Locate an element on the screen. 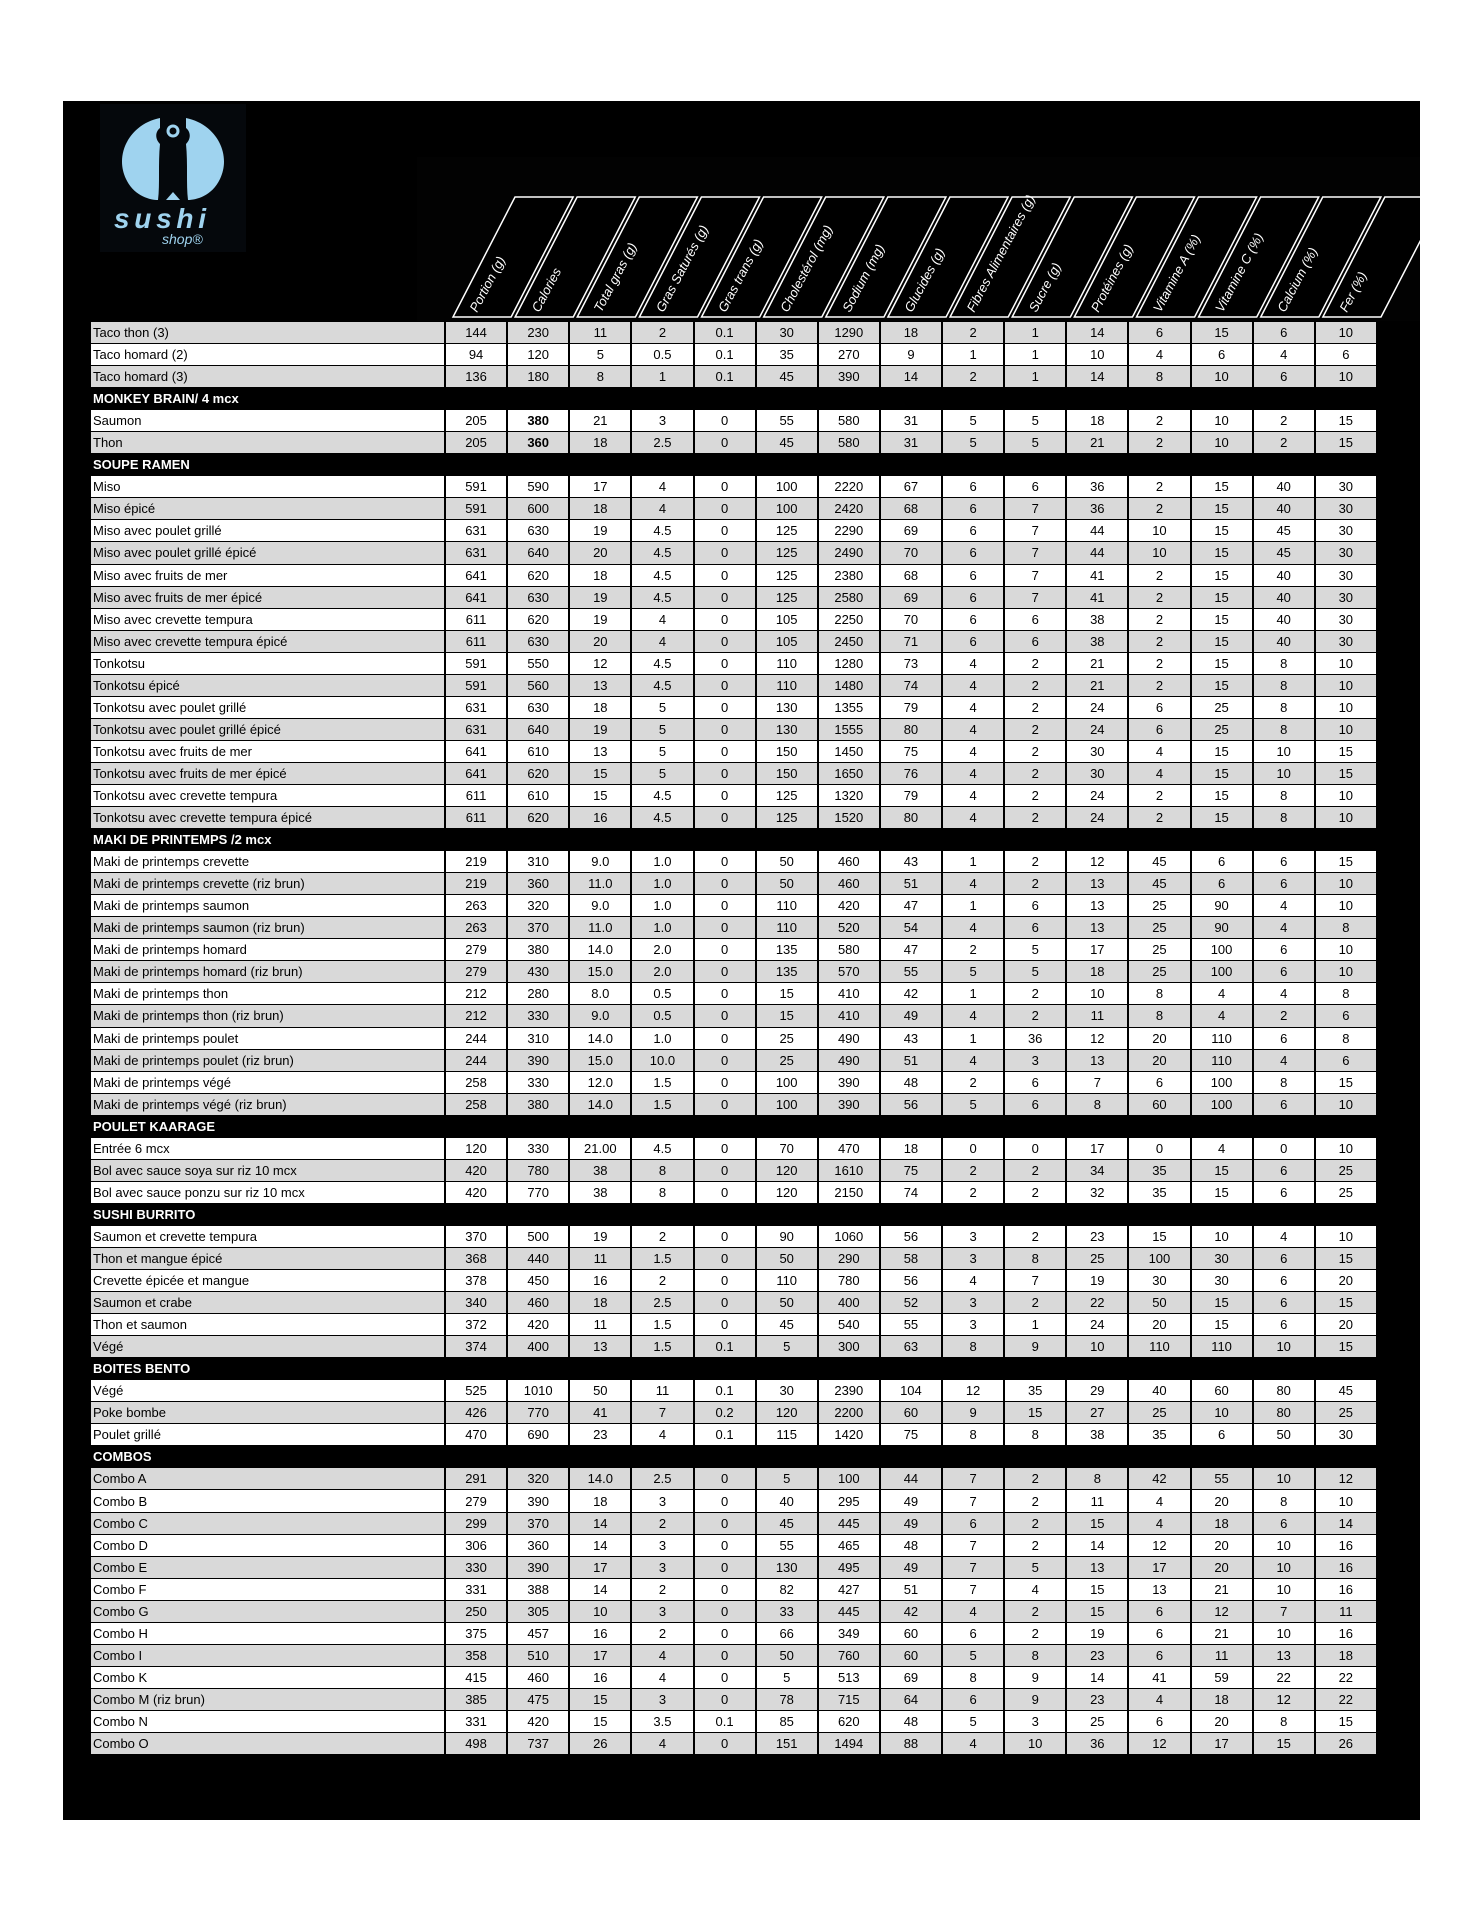 Image resolution: width=1484 pixels, height=1920 pixels. cell-value: 44 is located at coordinates (1098, 553).